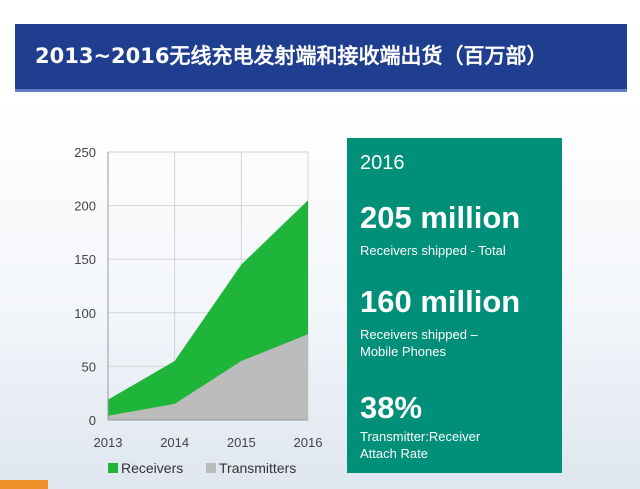 The height and width of the screenshot is (489, 640). What do you see at coordinates (391, 407) in the screenshot?
I see `stat-attach-rate-value: 38%` at bounding box center [391, 407].